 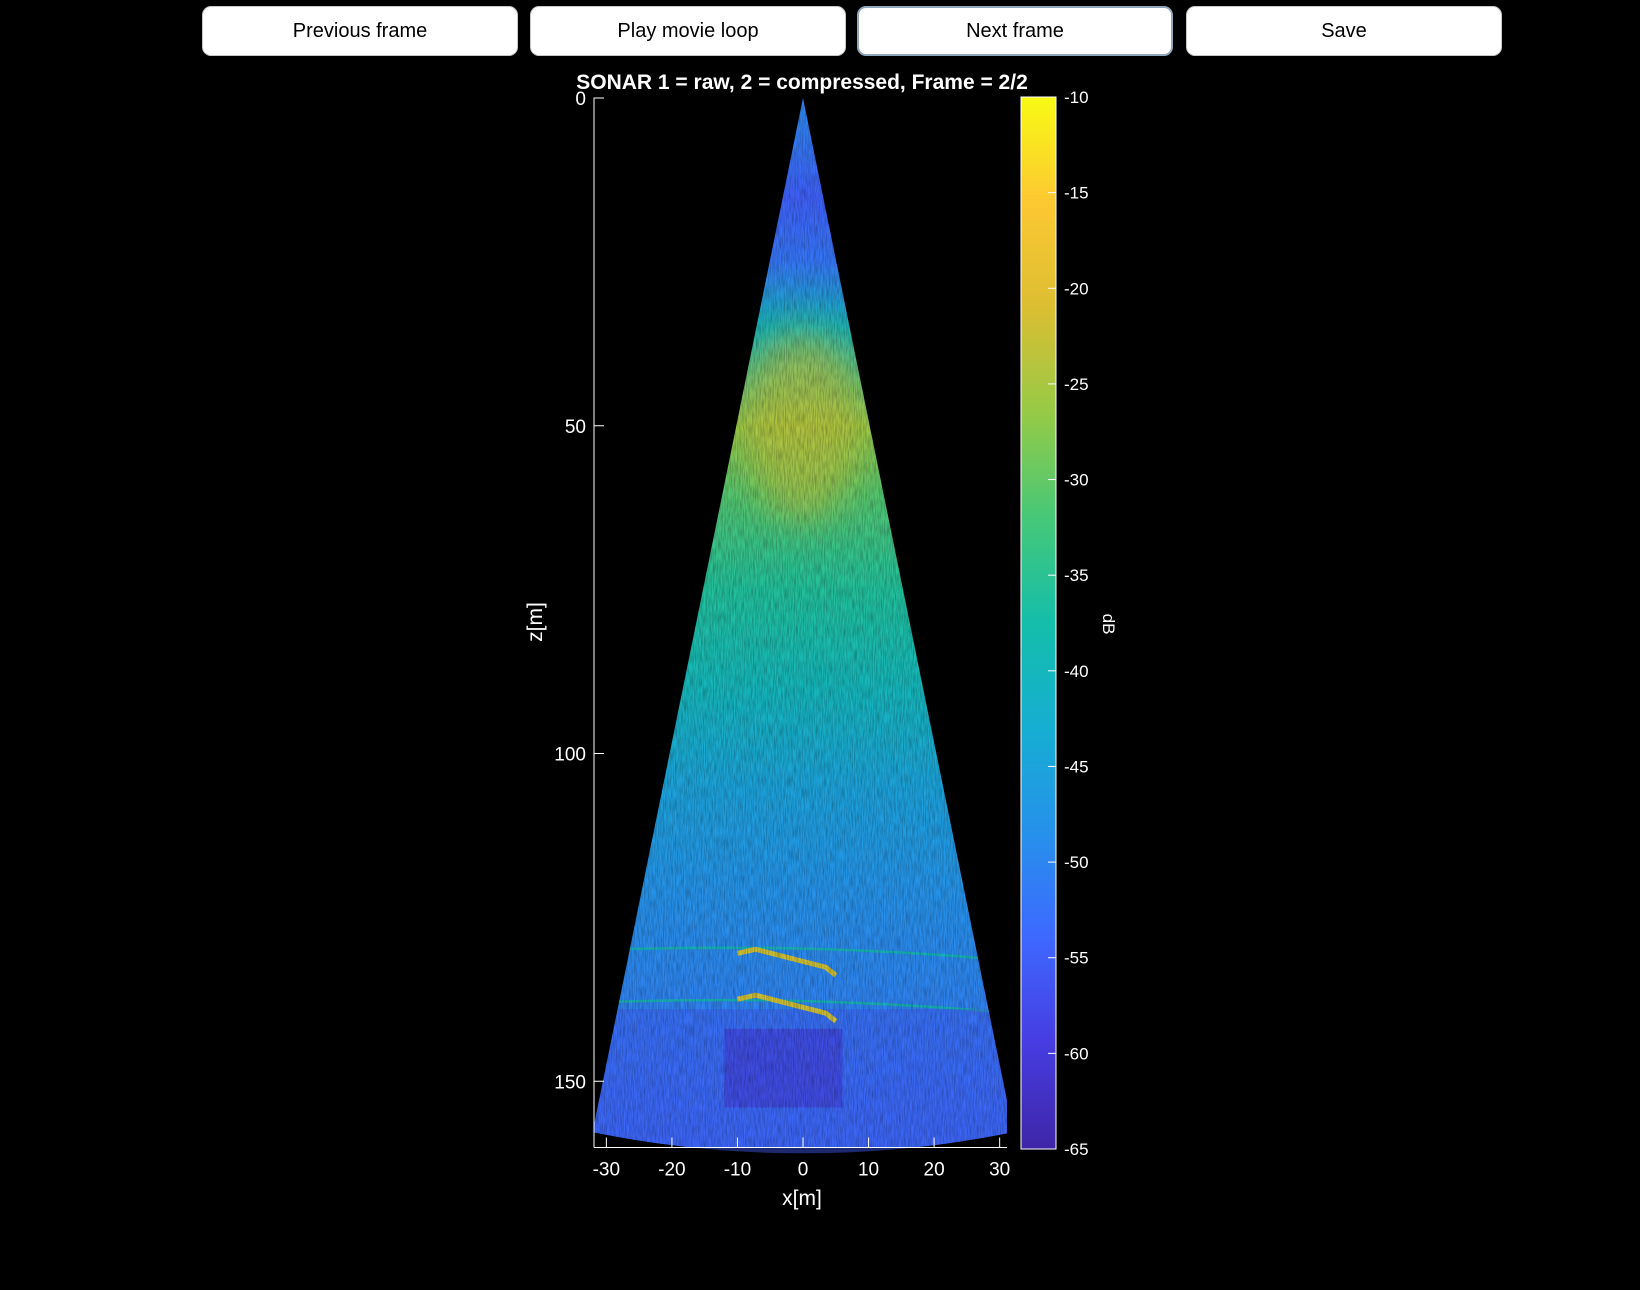 What do you see at coordinates (868, 1170) in the screenshot?
I see `x-tick-label: 10` at bounding box center [868, 1170].